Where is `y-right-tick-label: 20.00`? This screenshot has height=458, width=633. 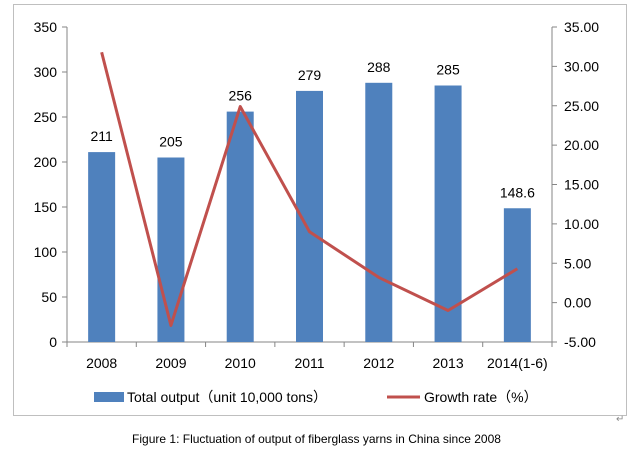
y-right-tick-label: 20.00 is located at coordinates (581, 145).